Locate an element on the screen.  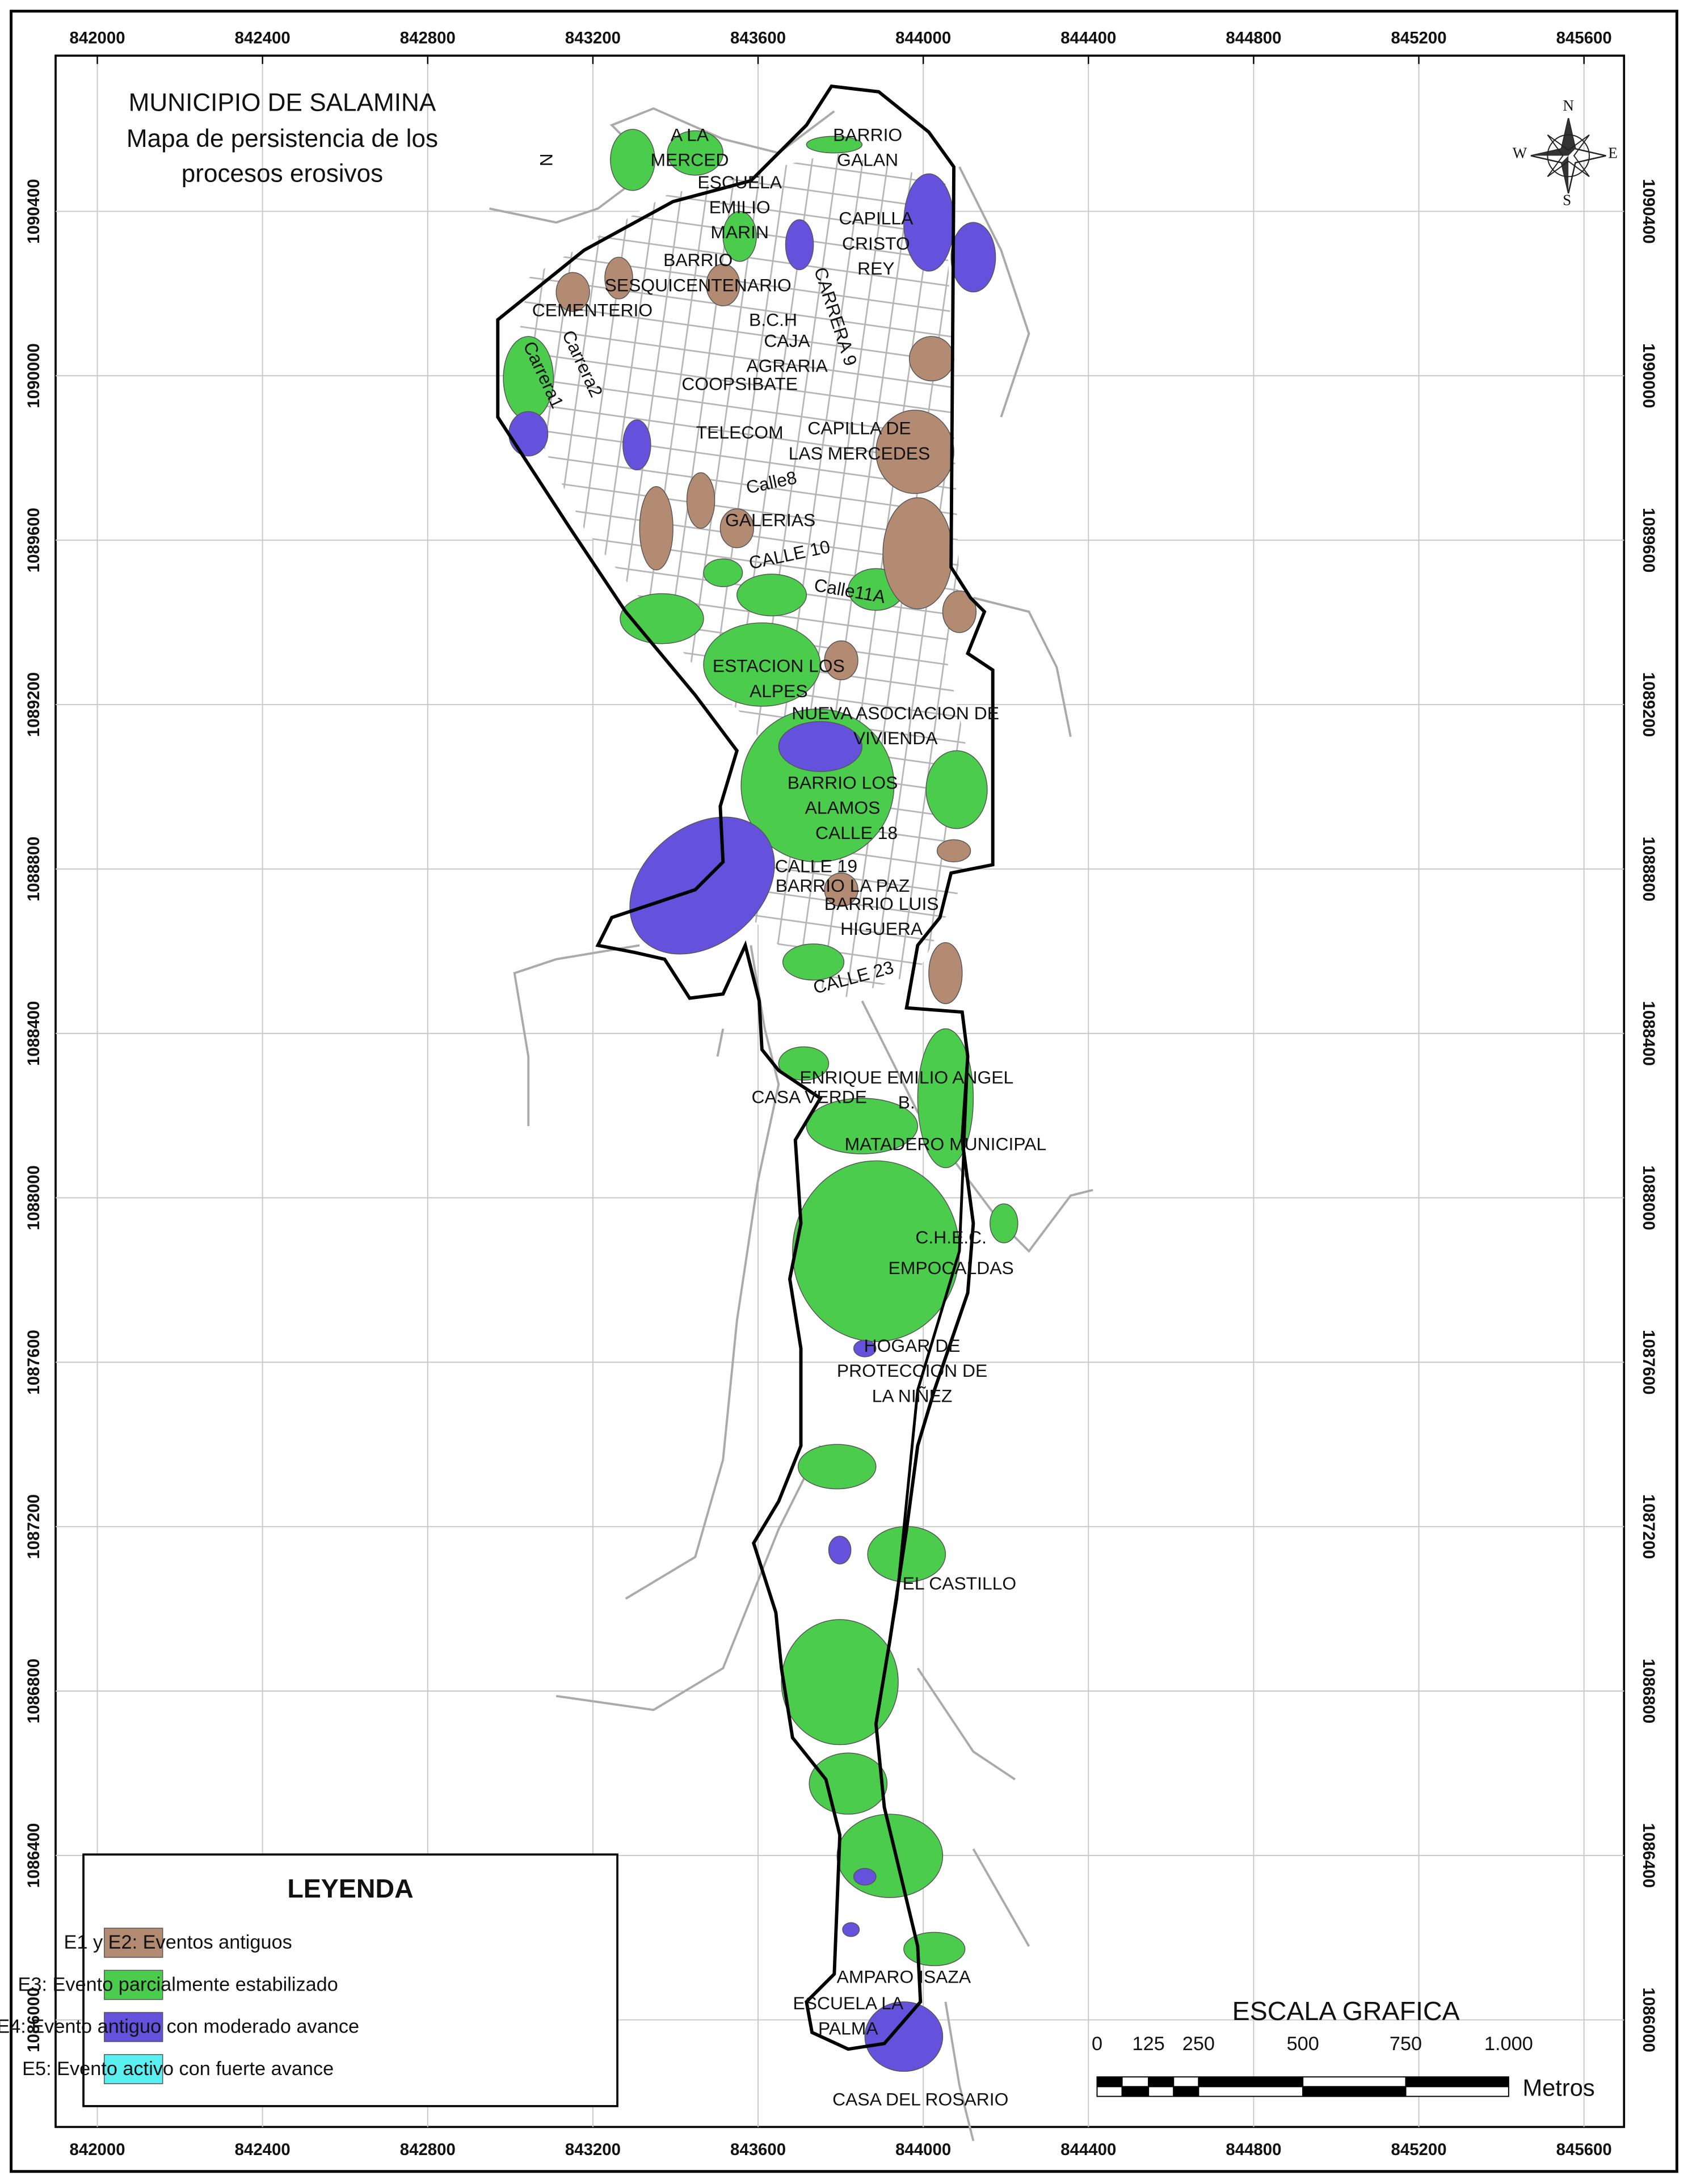
y-tick-label-right: 1086400 is located at coordinates (1648, 1855).